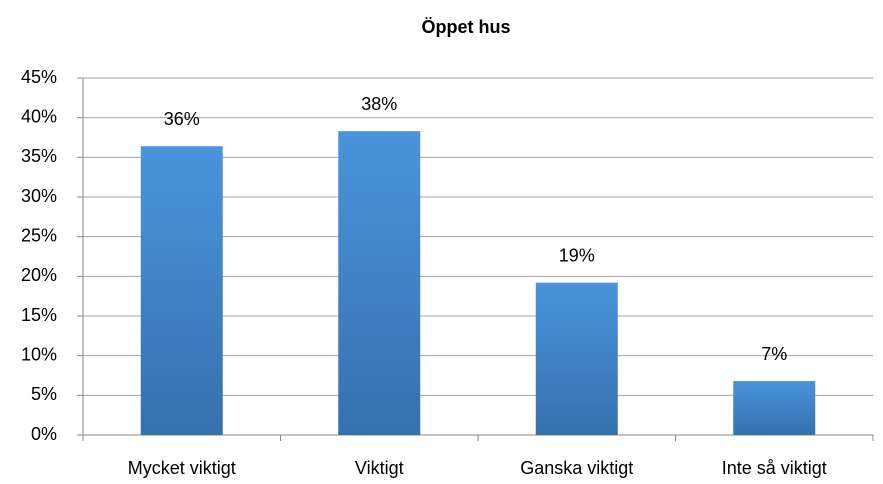 Image resolution: width=883 pixels, height=484 pixels. I want to click on data-label: 38%, so click(379, 104).